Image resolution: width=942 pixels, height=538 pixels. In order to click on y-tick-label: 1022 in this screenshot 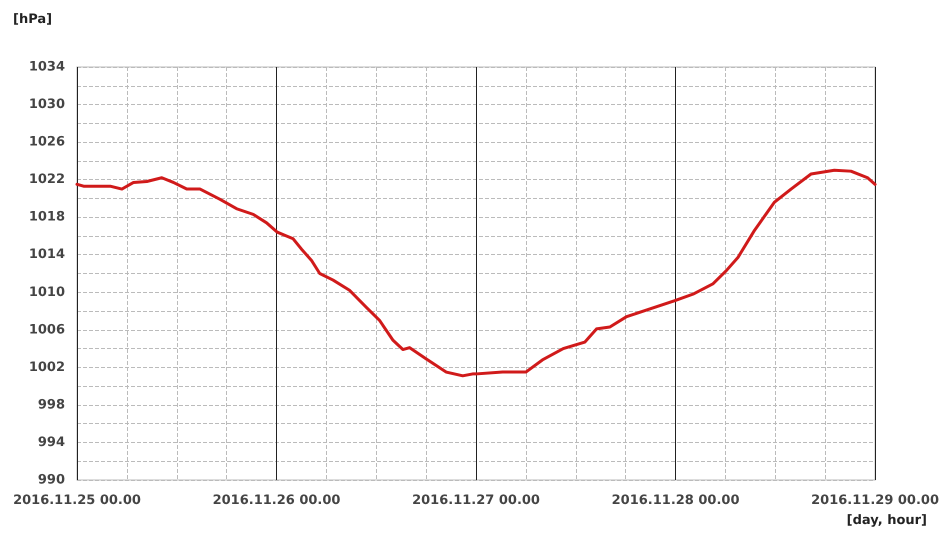, I will do `click(46, 180)`.